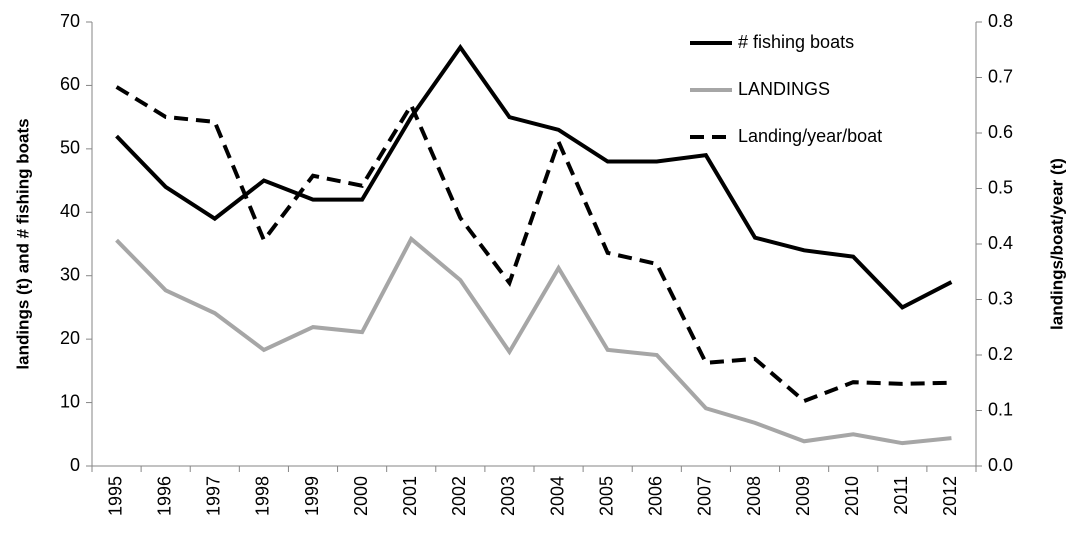  I want to click on x-tick-label: 2005, so click(606, 496).